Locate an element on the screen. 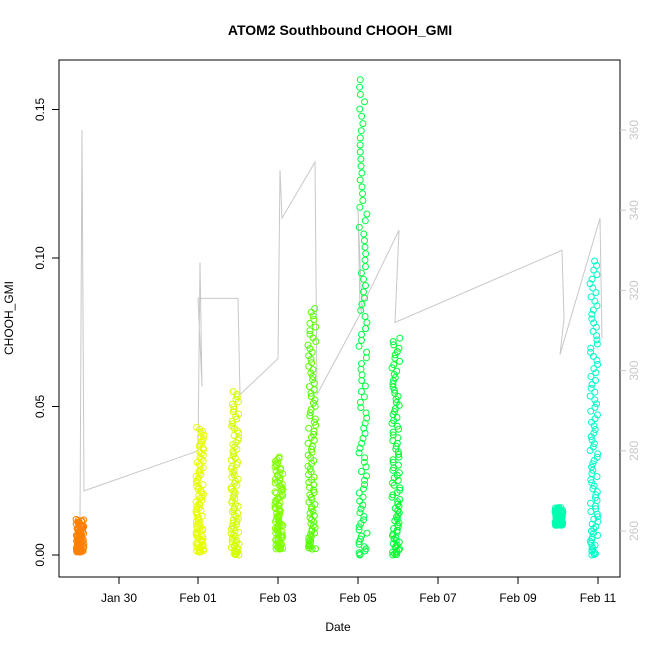  y-tick-label: 0.05 is located at coordinates (40, 406).